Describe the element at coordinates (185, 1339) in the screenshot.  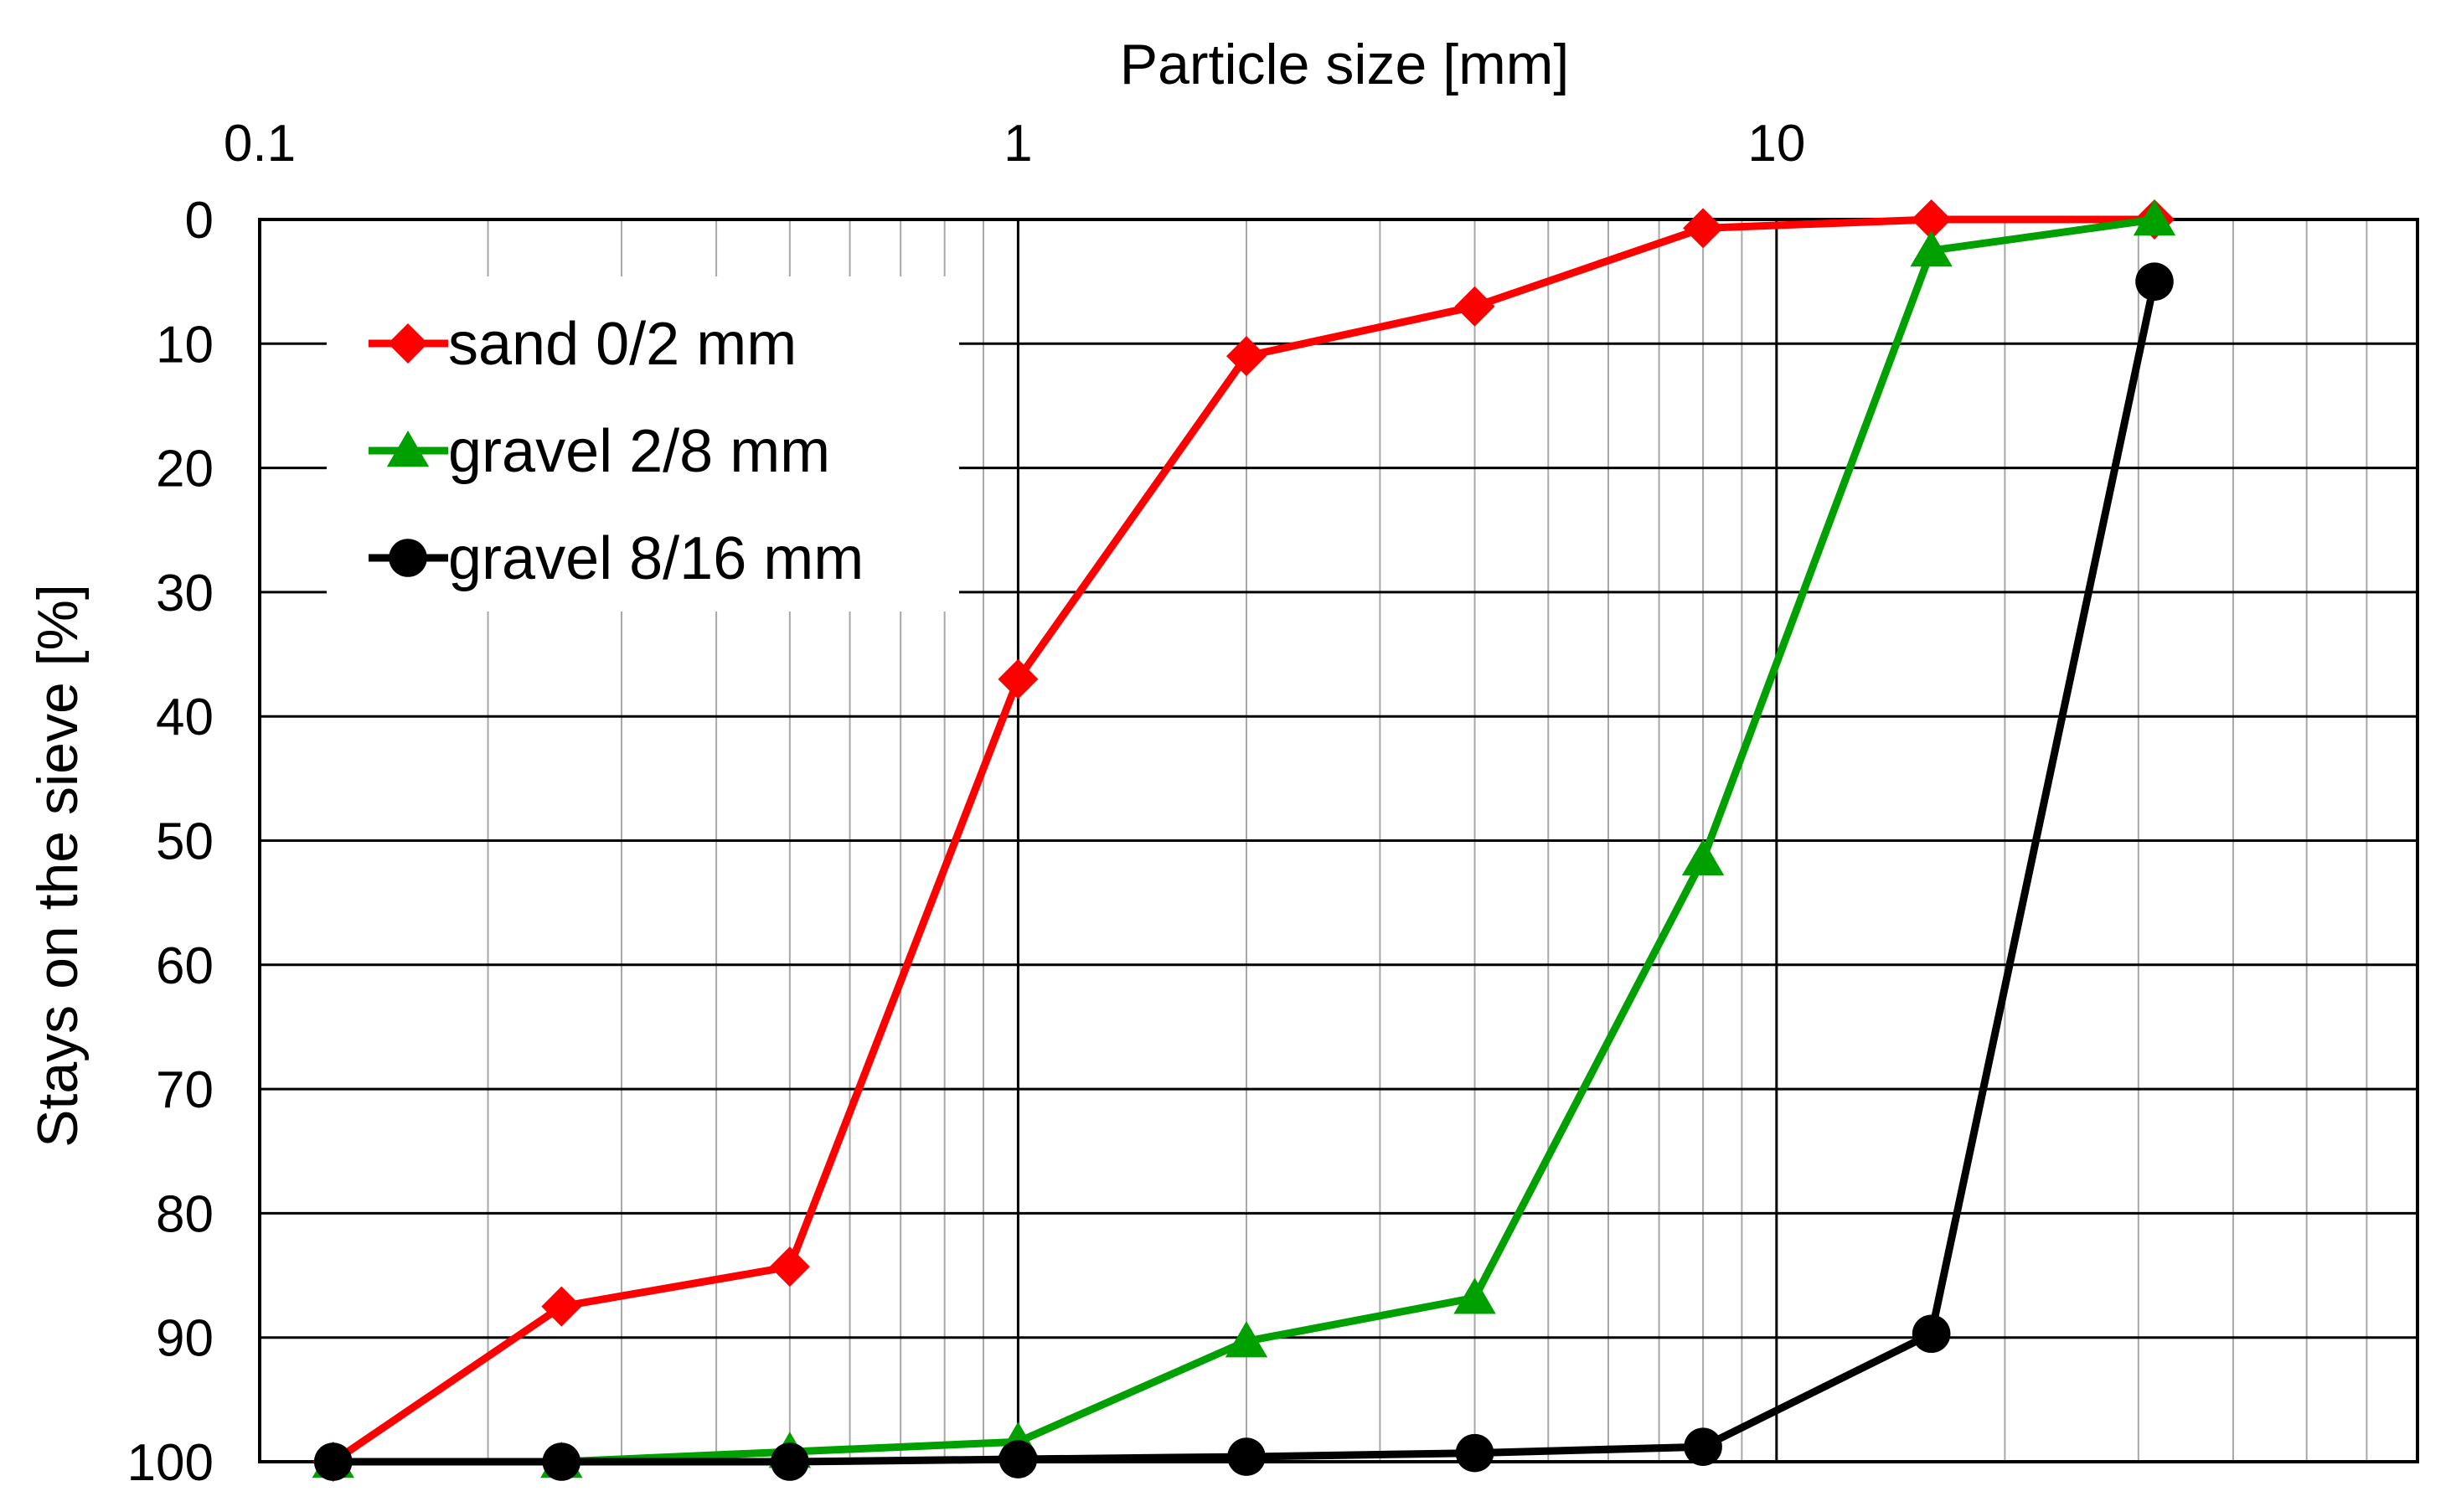
I see `y-tick-label: 90` at that location.